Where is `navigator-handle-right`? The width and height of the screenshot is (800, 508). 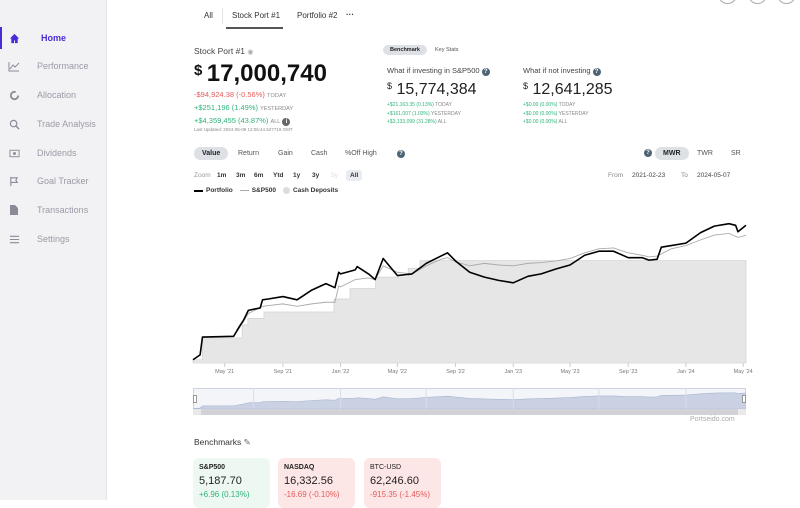
navigator-handle-right is located at coordinates (744, 399).